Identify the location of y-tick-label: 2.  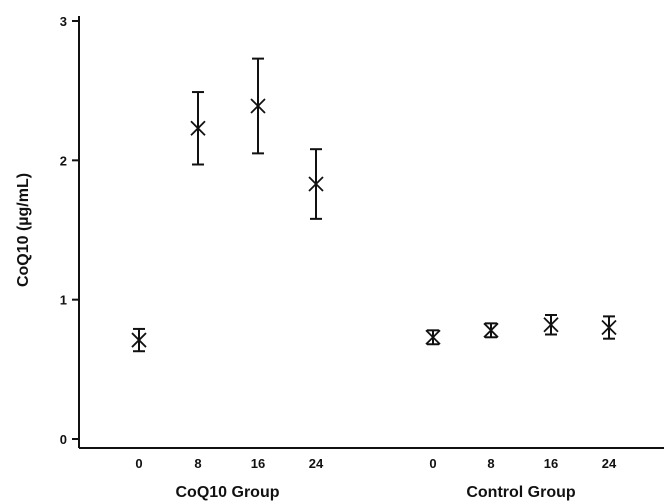
(63, 160).